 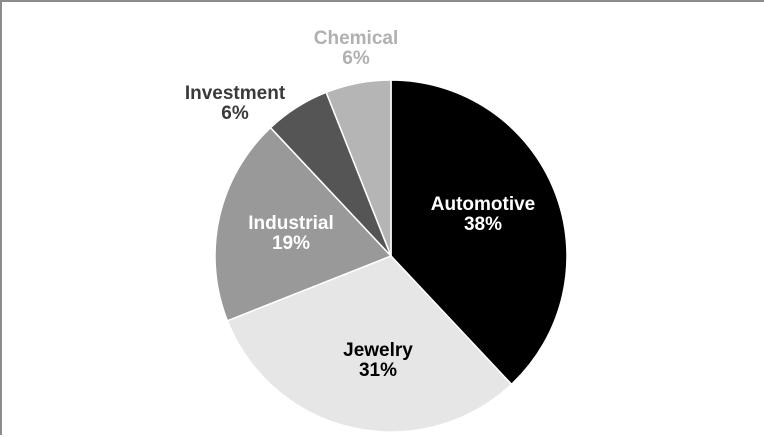 What do you see at coordinates (235, 113) in the screenshot?
I see `slice-value-investment: 6%` at bounding box center [235, 113].